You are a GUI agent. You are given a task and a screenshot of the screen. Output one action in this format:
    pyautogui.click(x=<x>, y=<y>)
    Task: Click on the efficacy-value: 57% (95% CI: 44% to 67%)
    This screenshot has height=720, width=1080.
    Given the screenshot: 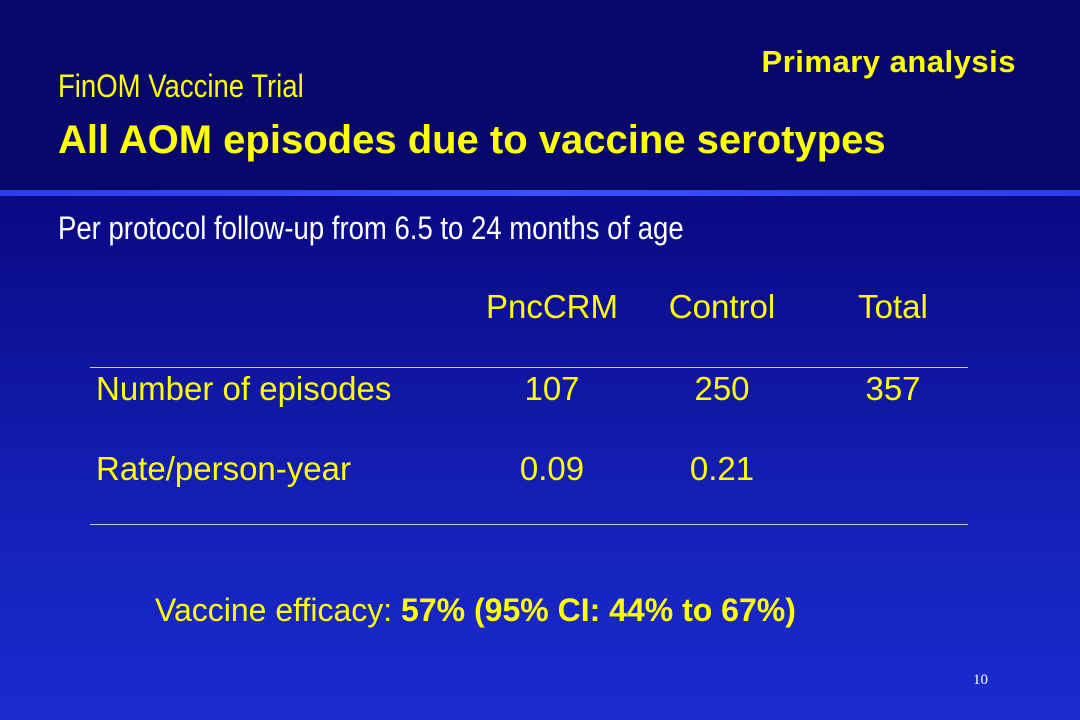 What is the action you would take?
    pyautogui.click(x=598, y=610)
    